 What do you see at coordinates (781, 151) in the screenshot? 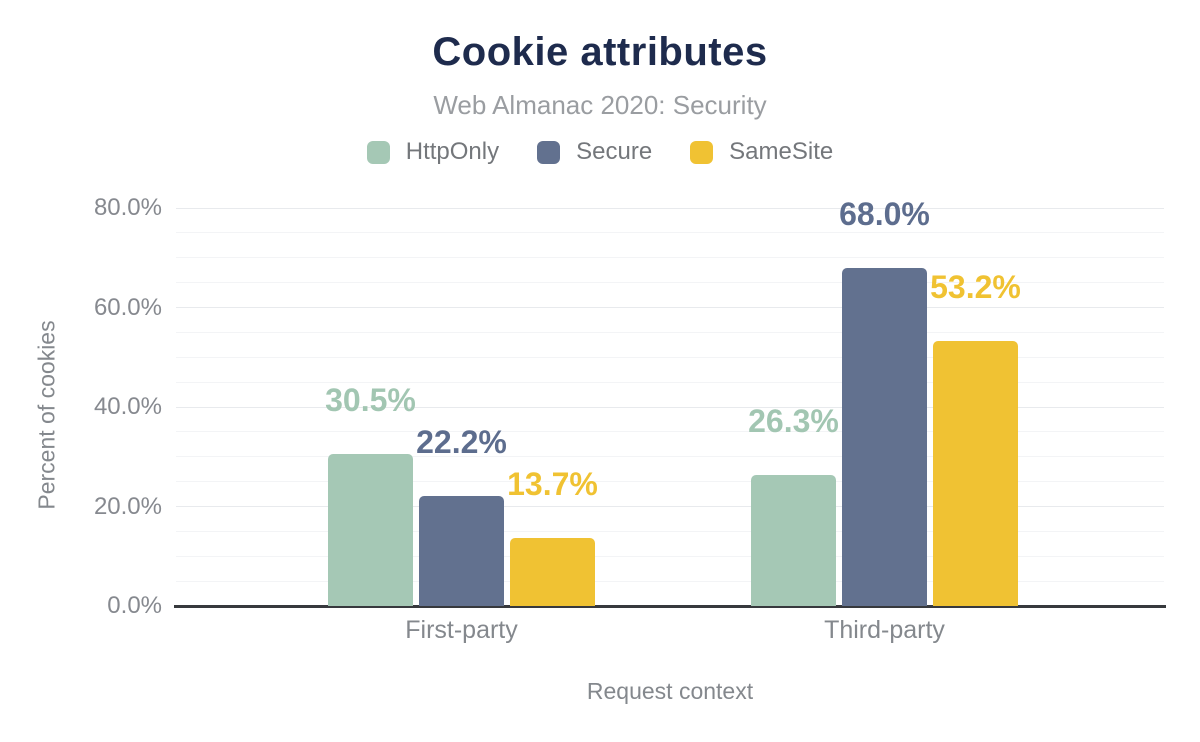
I see `legend-label: SameSite` at bounding box center [781, 151].